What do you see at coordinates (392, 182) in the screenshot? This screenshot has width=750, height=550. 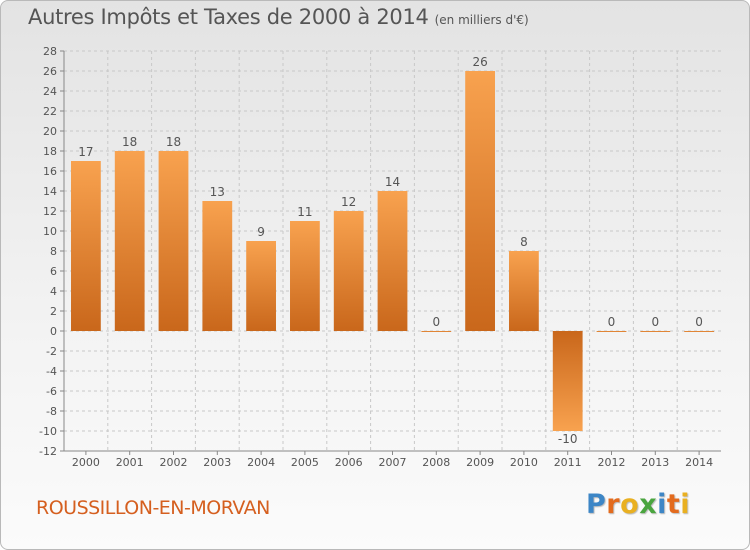 I see `bar-value-label: 14` at bounding box center [392, 182].